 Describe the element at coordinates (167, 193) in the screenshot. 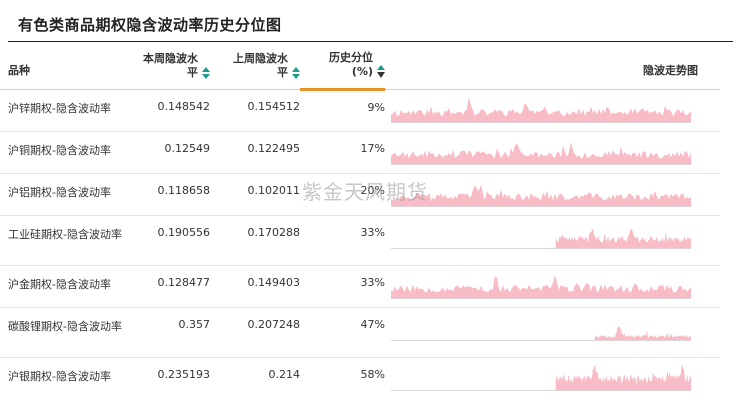

I see `row-current-iv: 0.118658` at that location.